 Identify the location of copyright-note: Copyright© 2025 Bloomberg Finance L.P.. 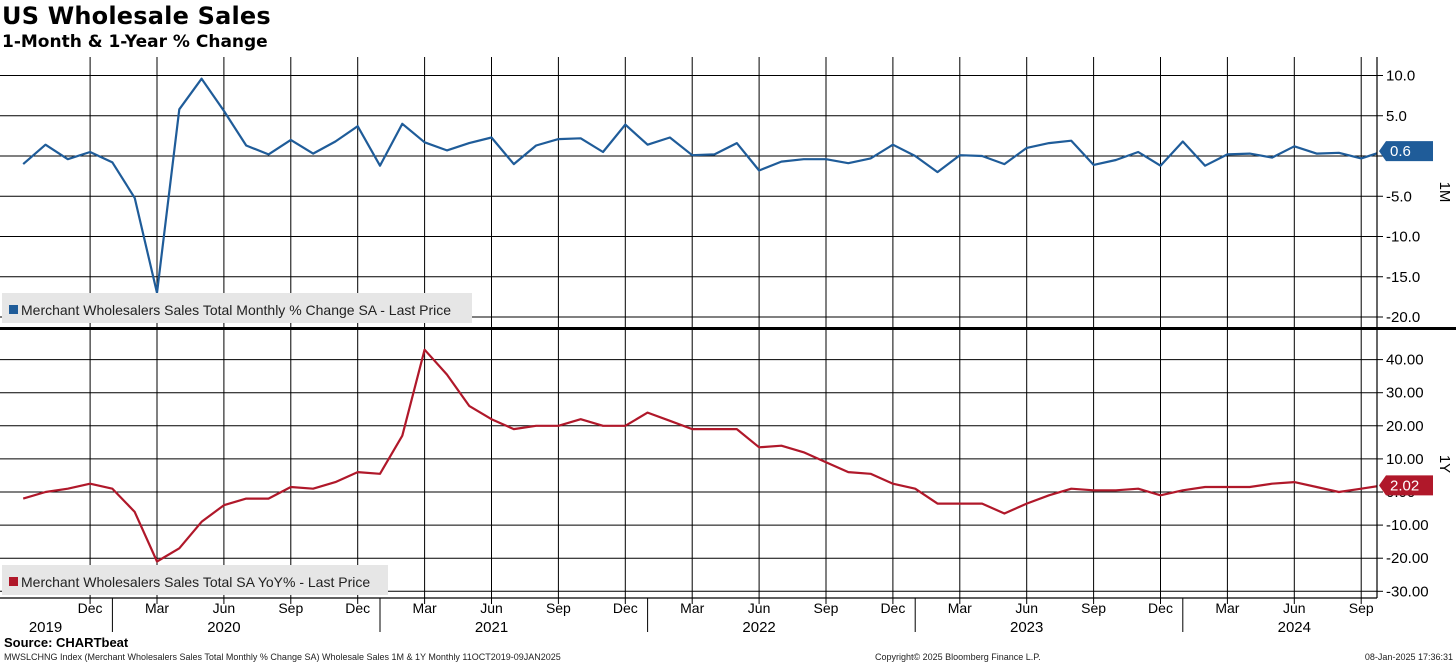
(958, 657).